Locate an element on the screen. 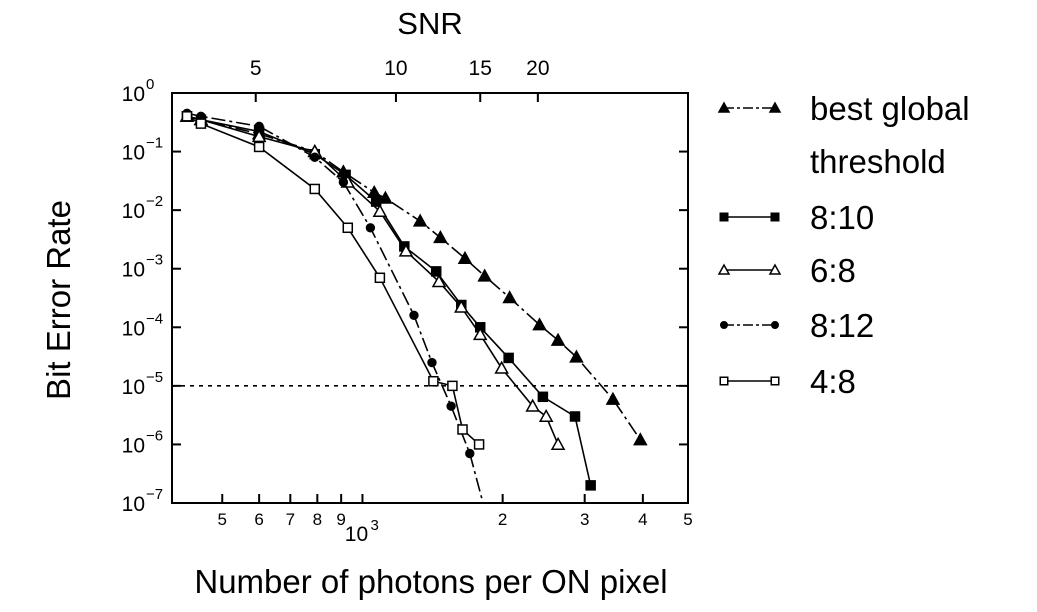 This screenshot has height=612, width=1037. y-tick-label-exponent: −3 is located at coordinates (154, 260).